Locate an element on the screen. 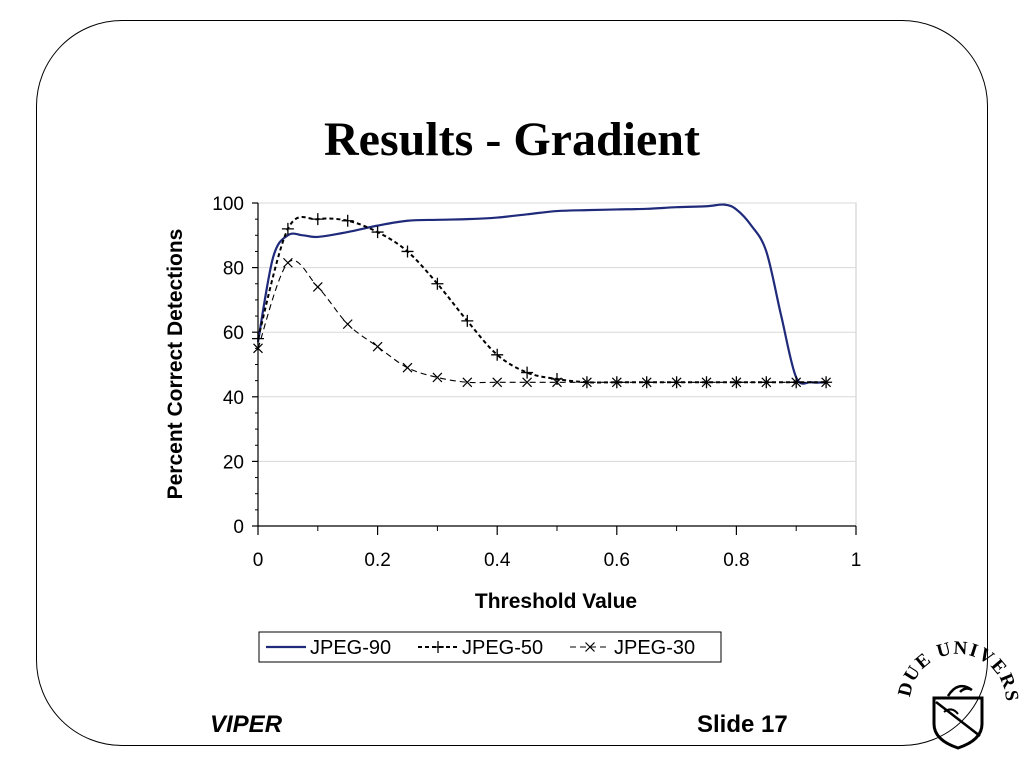  footer-viper-label: VIPER is located at coordinates (246, 724).